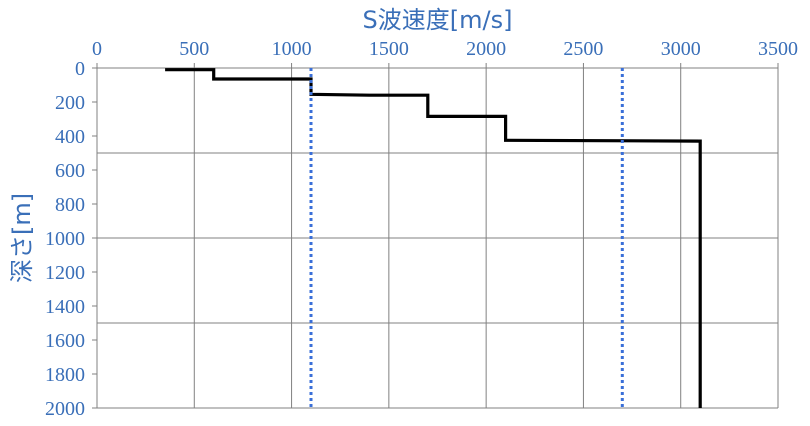 The width and height of the screenshot is (810, 426). I want to click on x-axis-title: S波速度[m/s], so click(438, 20).